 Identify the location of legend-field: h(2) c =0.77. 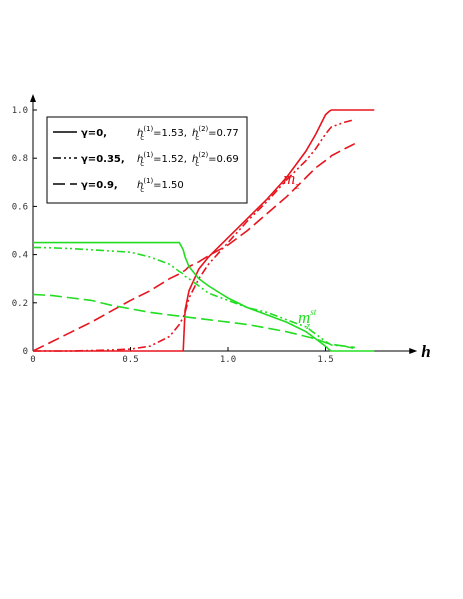
(215, 133).